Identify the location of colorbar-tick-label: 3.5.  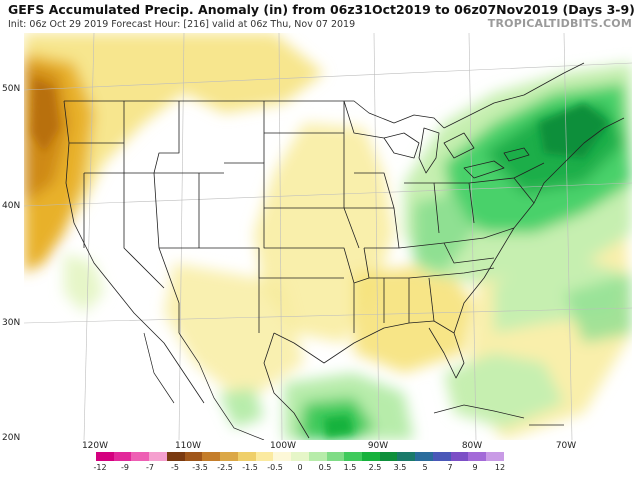
(400, 467).